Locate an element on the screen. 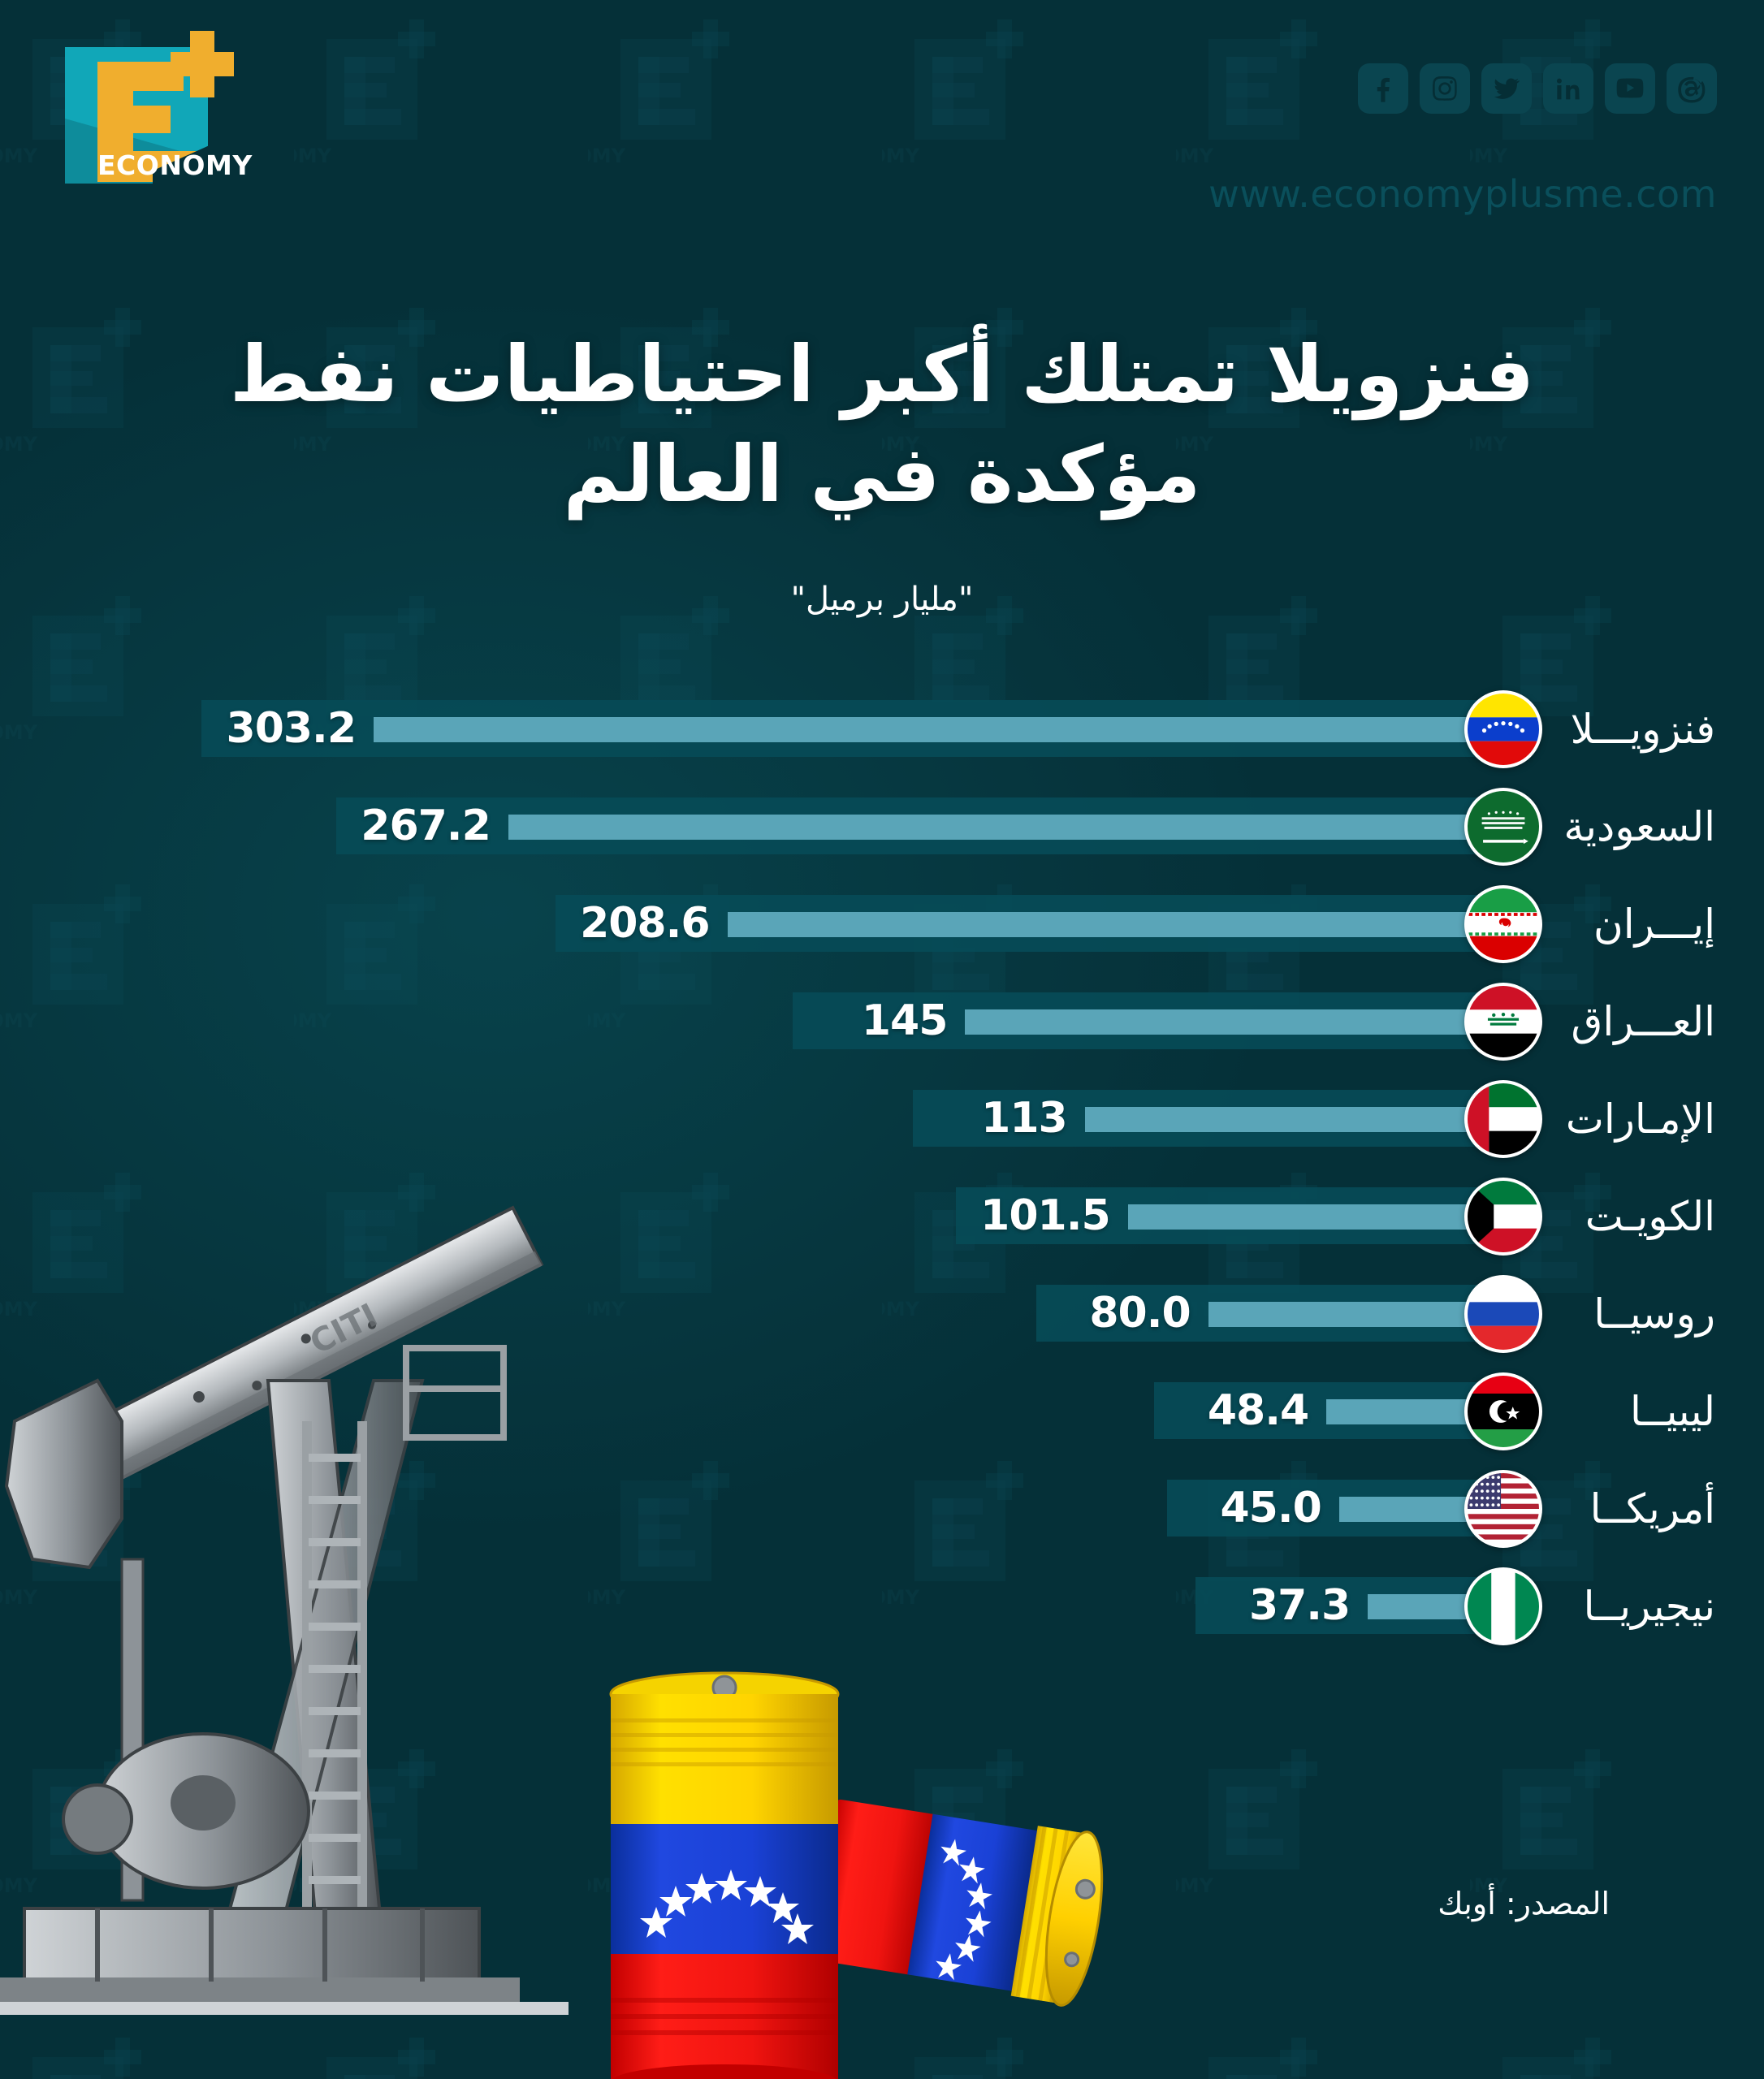  bar-value-label: 80.0 is located at coordinates (1140, 1313).